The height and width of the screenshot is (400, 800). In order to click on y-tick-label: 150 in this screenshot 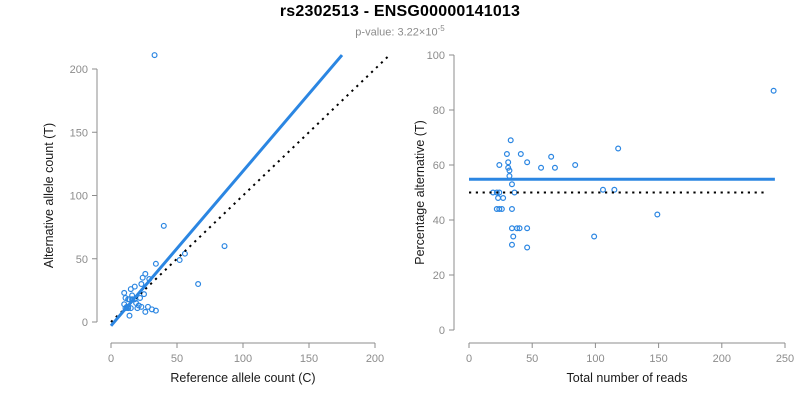, I will do `click(79, 133)`.